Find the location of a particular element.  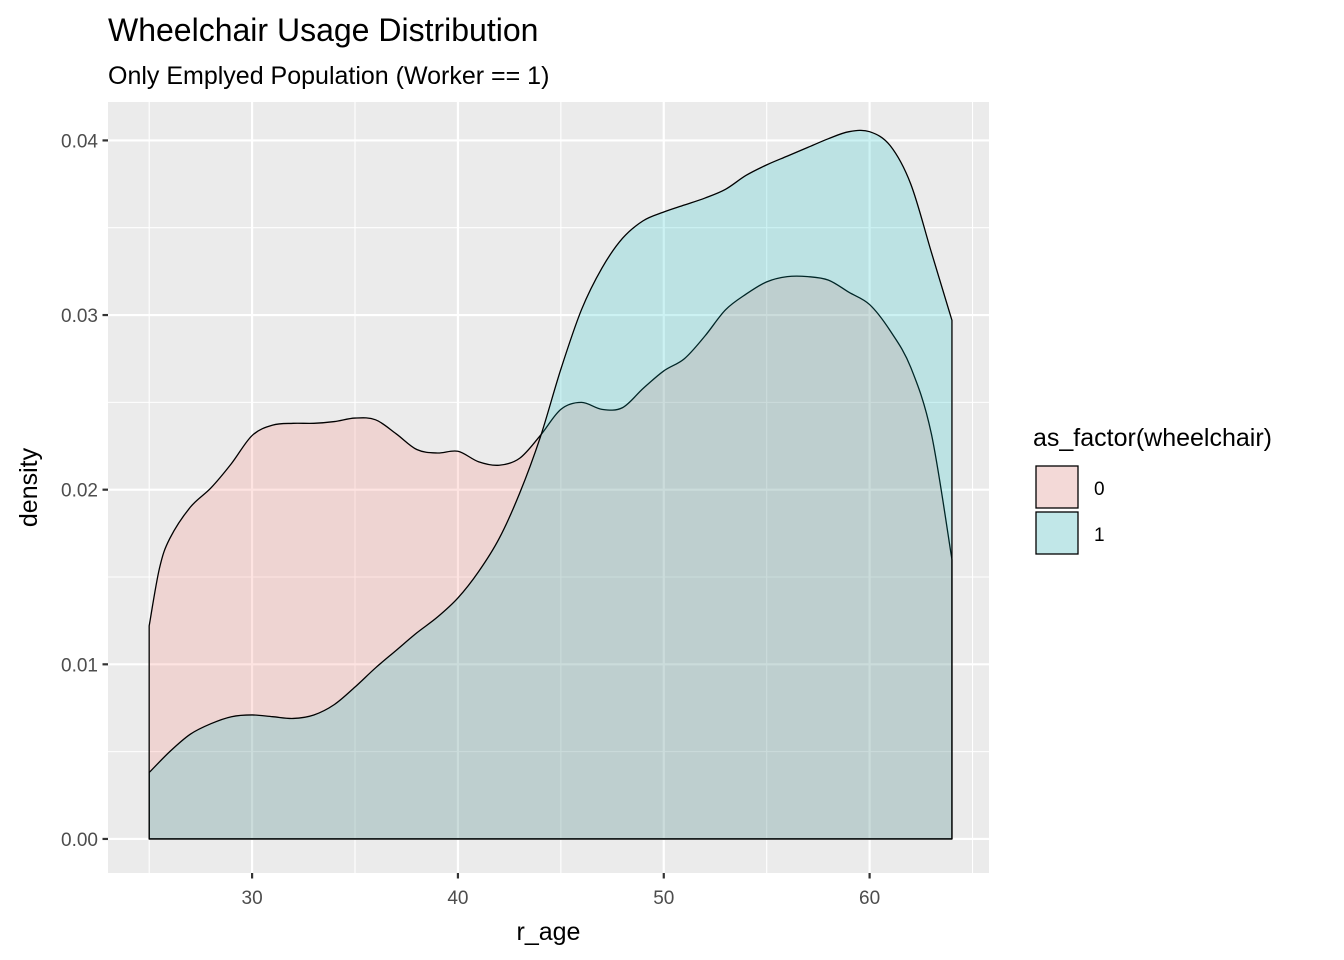

legend: as_factor(wheelchair) 0 1 is located at coordinates (1152, 489).